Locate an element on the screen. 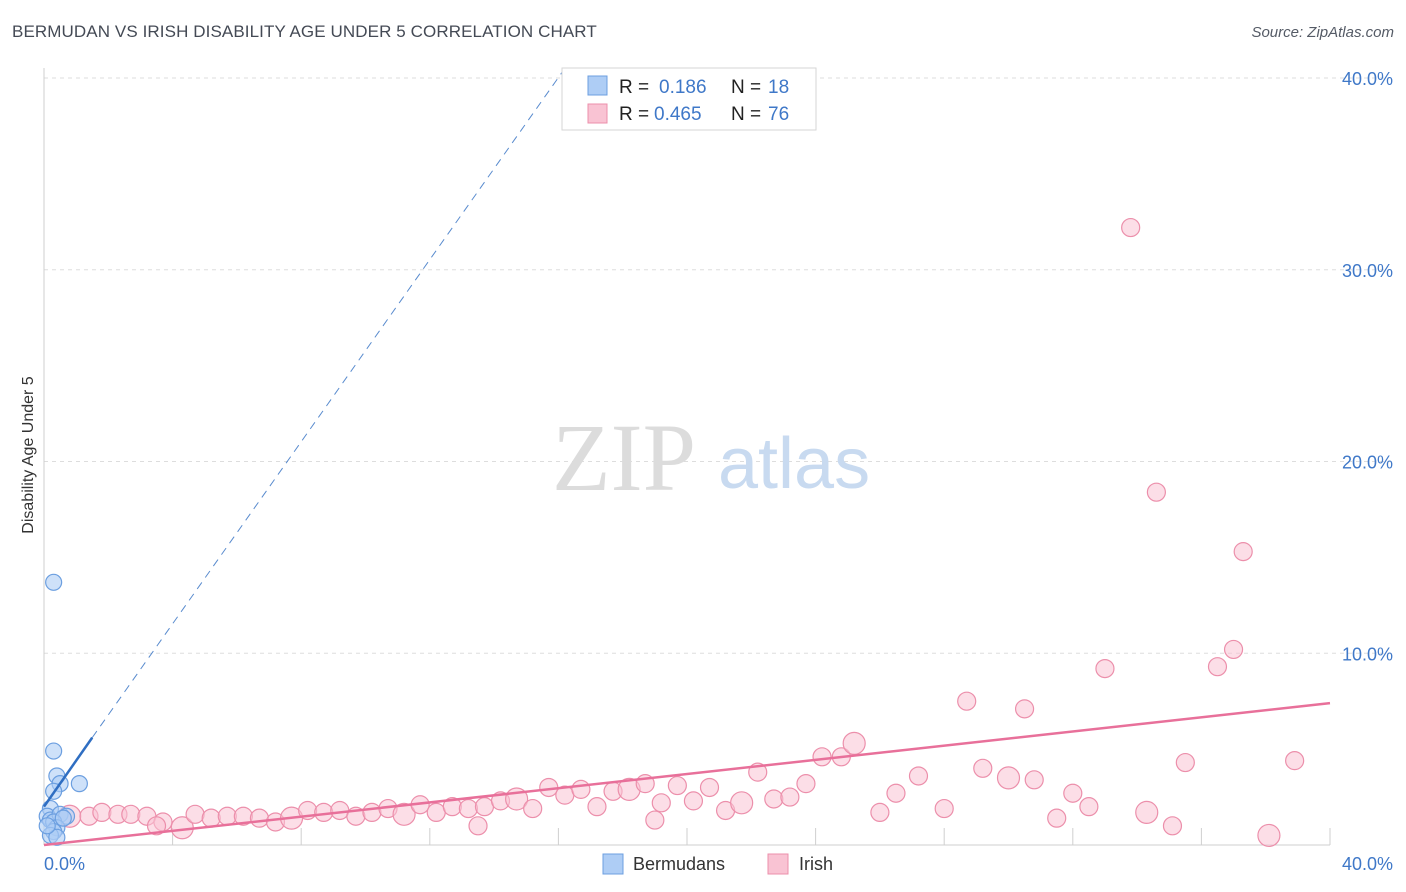 This screenshot has width=1406, height=892. y-tick-label: 40.0% is located at coordinates (1367, 79).